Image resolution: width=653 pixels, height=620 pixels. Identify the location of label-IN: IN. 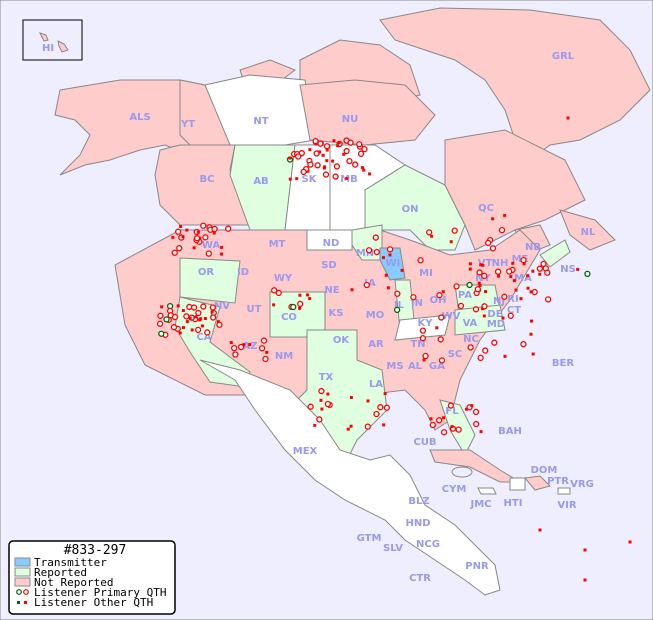
(417, 303).